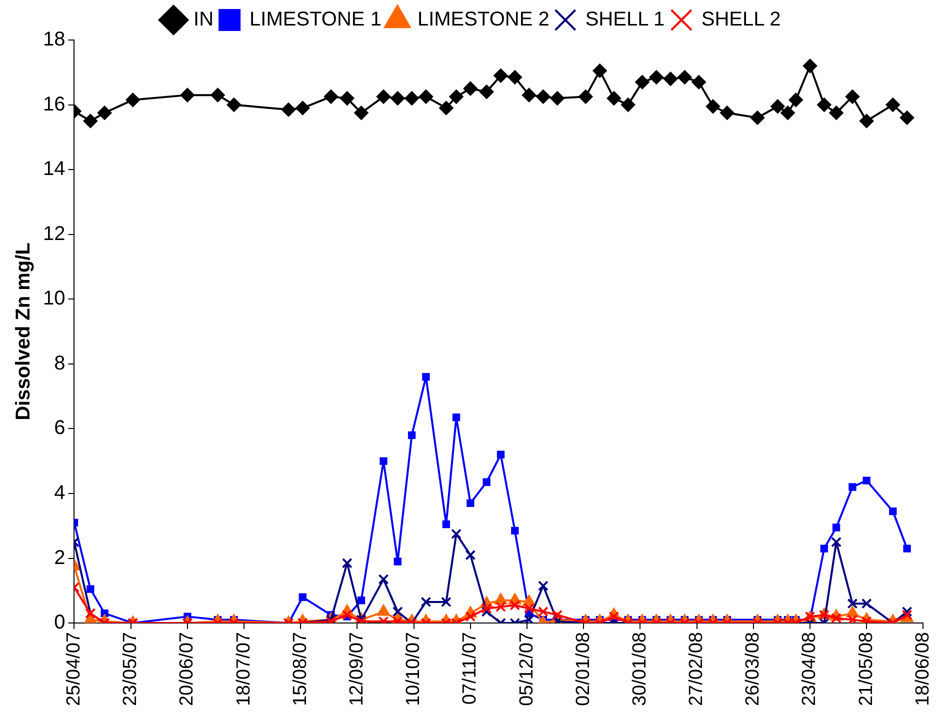 The image size is (949, 713). I want to click on y-tick-label: 14, so click(54, 169).